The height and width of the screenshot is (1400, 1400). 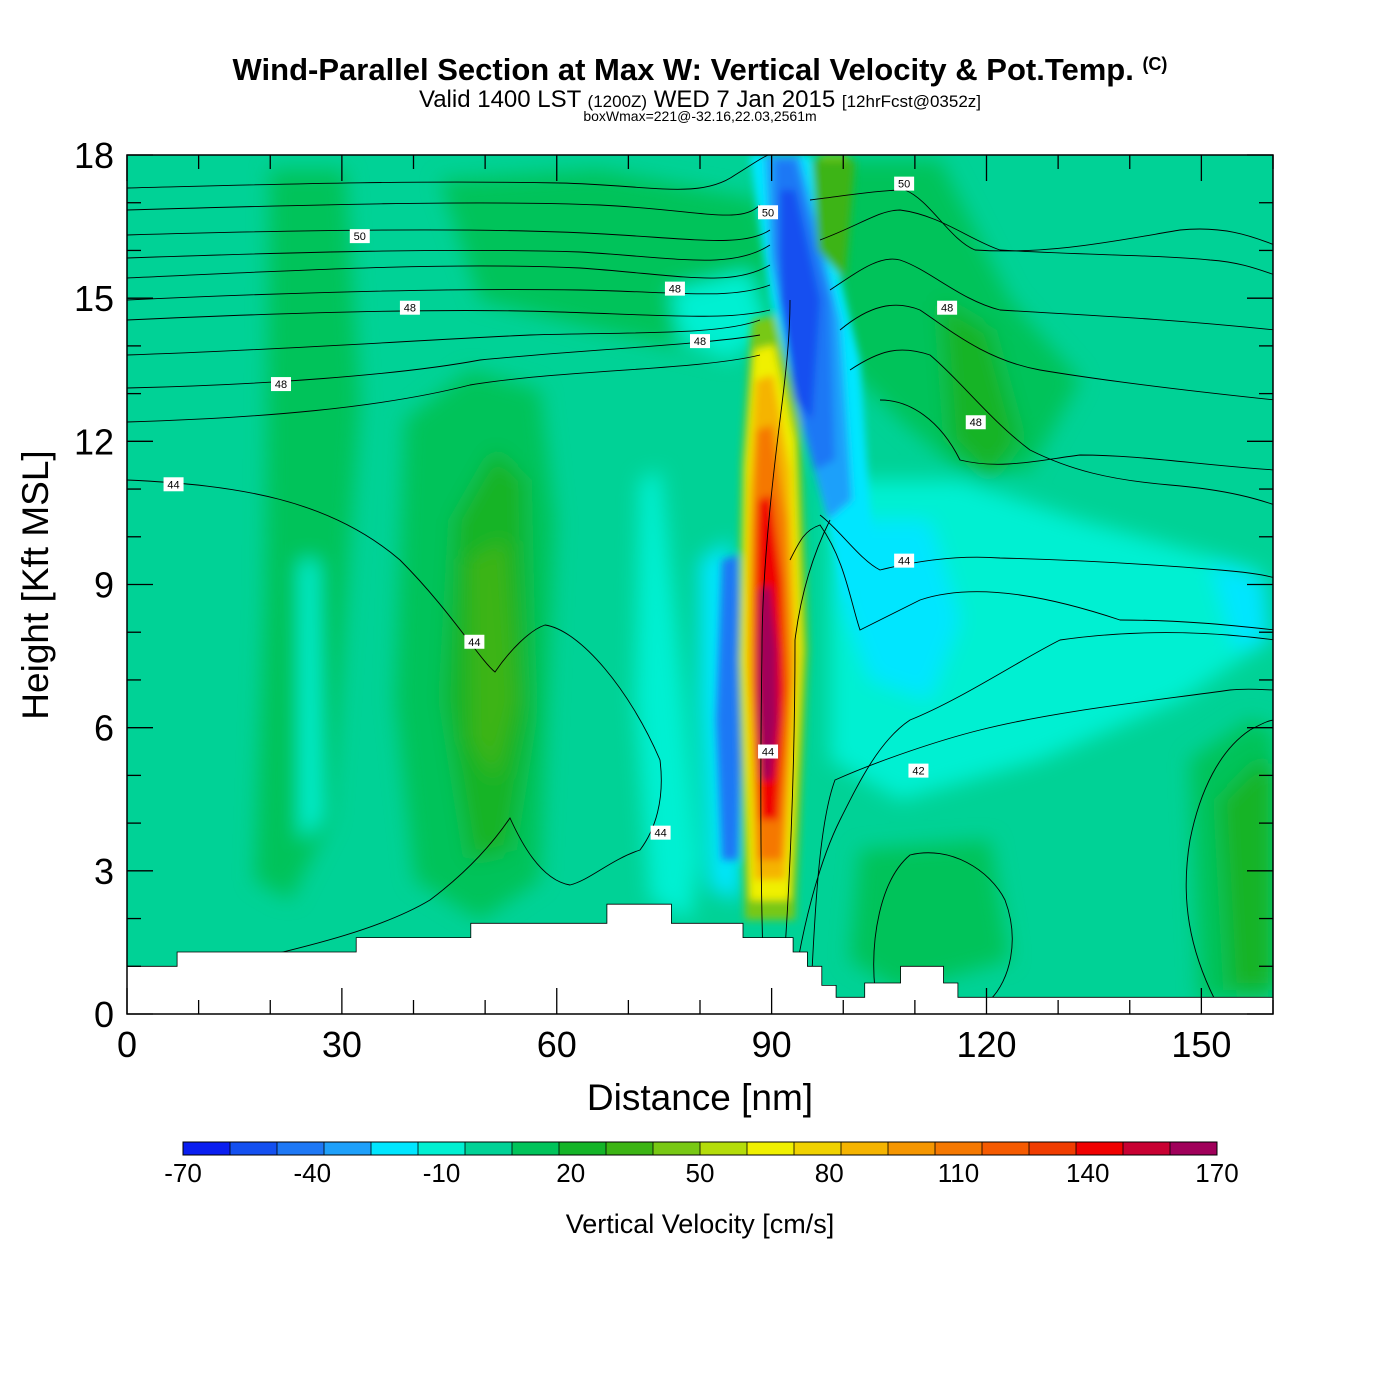 I want to click on colorbar-label: Vertical Velocity [cm/s], so click(x=700, y=1224).